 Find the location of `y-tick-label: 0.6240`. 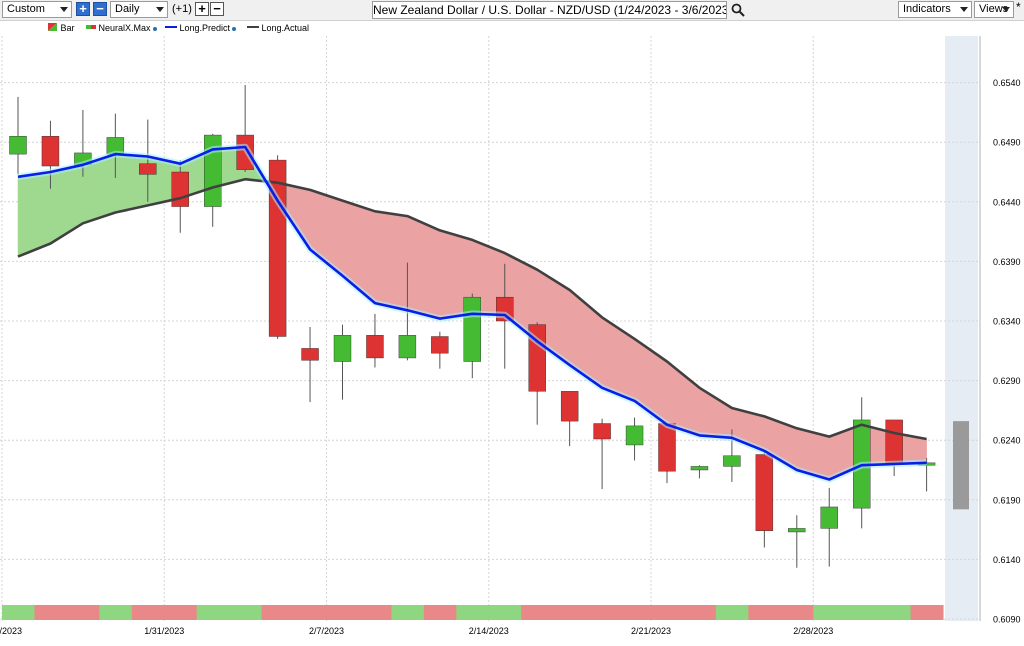

y-tick-label: 0.6240 is located at coordinates (1007, 441).